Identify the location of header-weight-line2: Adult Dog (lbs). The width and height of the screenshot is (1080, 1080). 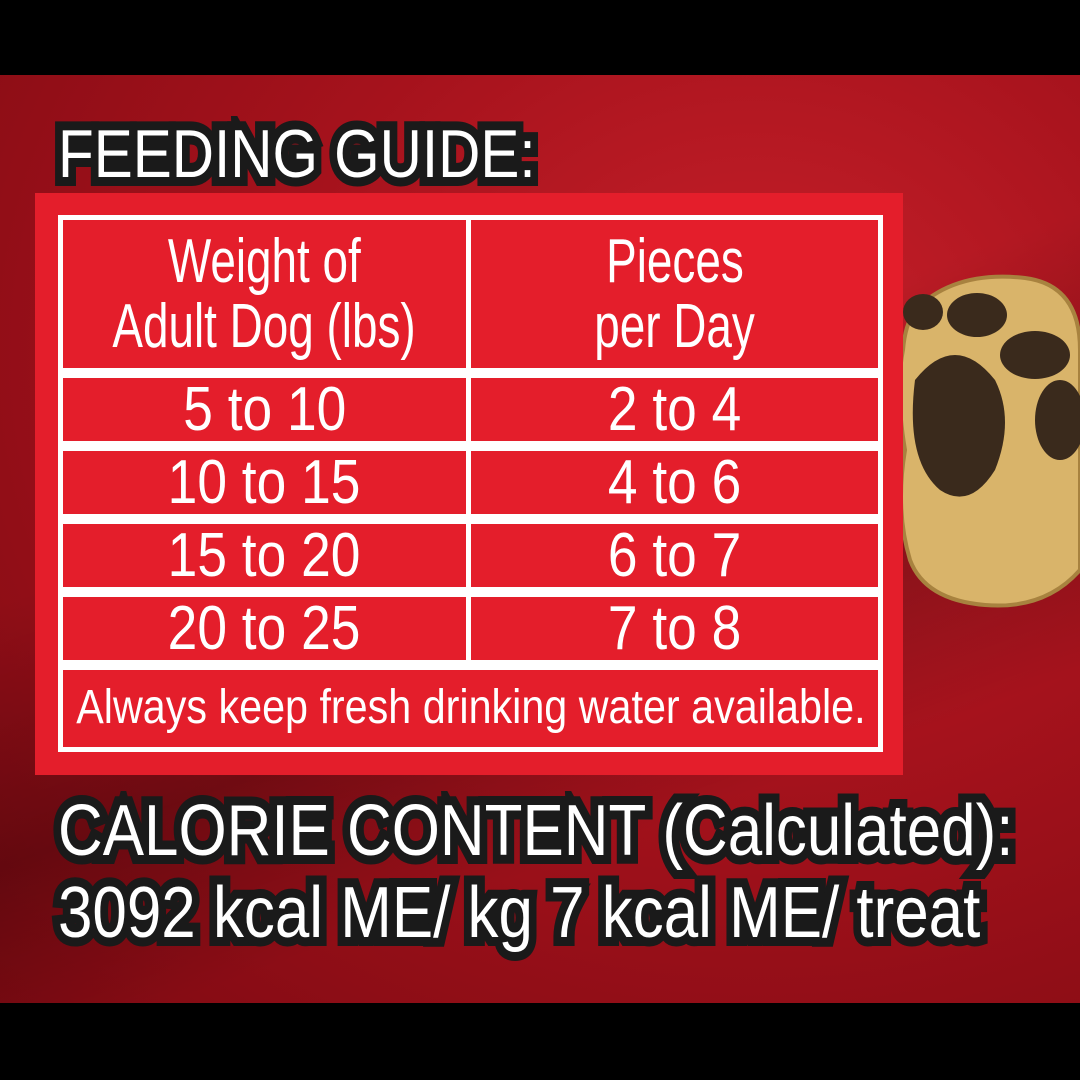
(264, 326).